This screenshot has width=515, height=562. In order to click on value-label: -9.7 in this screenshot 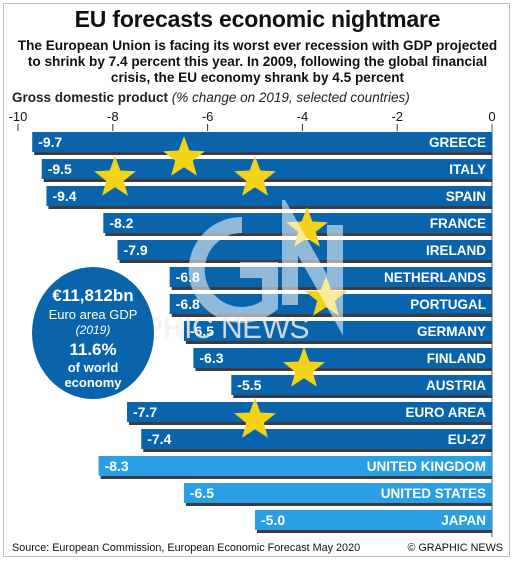, I will do `click(50, 142)`.